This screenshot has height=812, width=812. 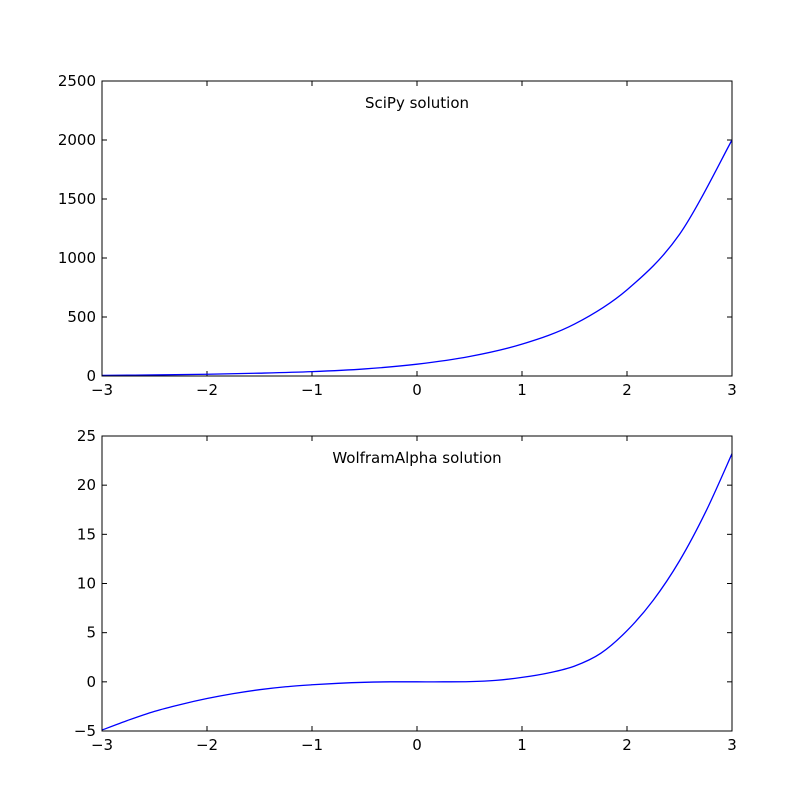 I want to click on y-tick-label: 2500, so click(x=77, y=81).